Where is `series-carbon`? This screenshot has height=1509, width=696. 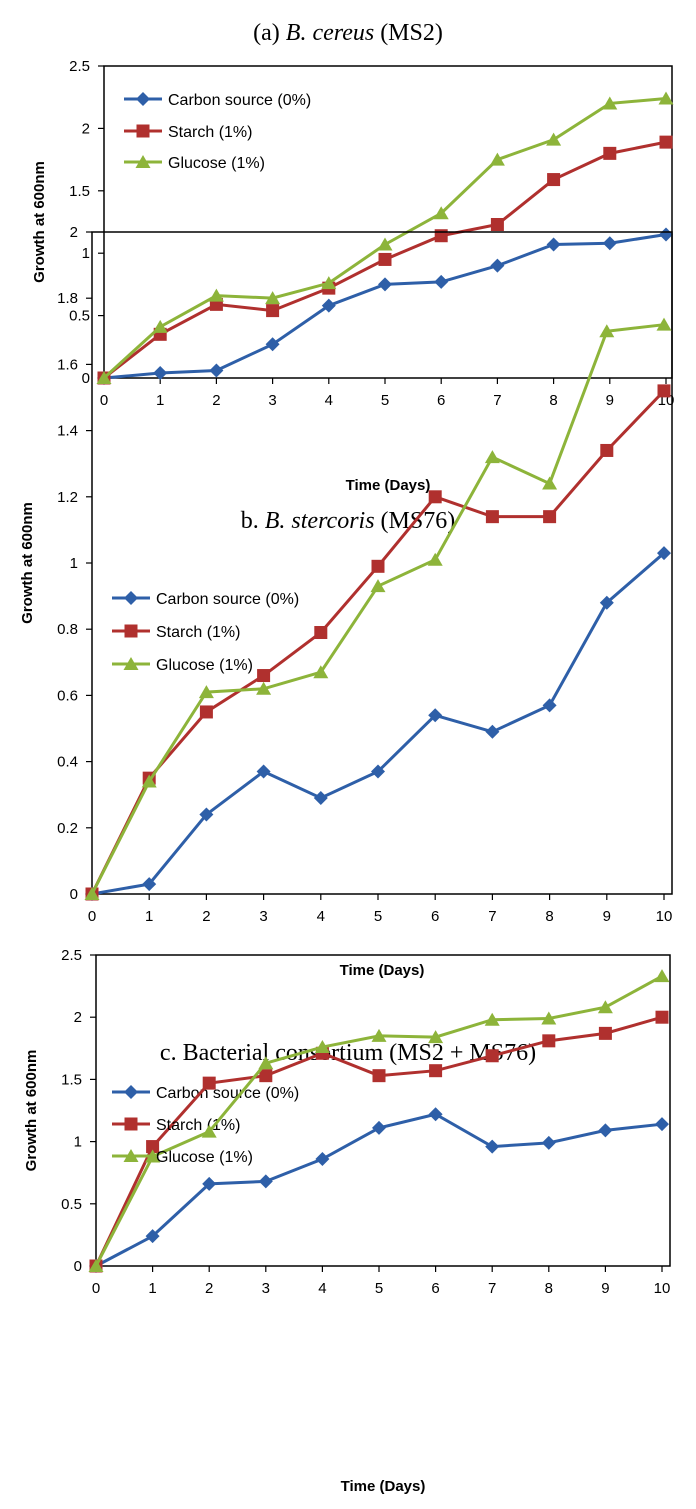 series-carbon is located at coordinates (385, 306).